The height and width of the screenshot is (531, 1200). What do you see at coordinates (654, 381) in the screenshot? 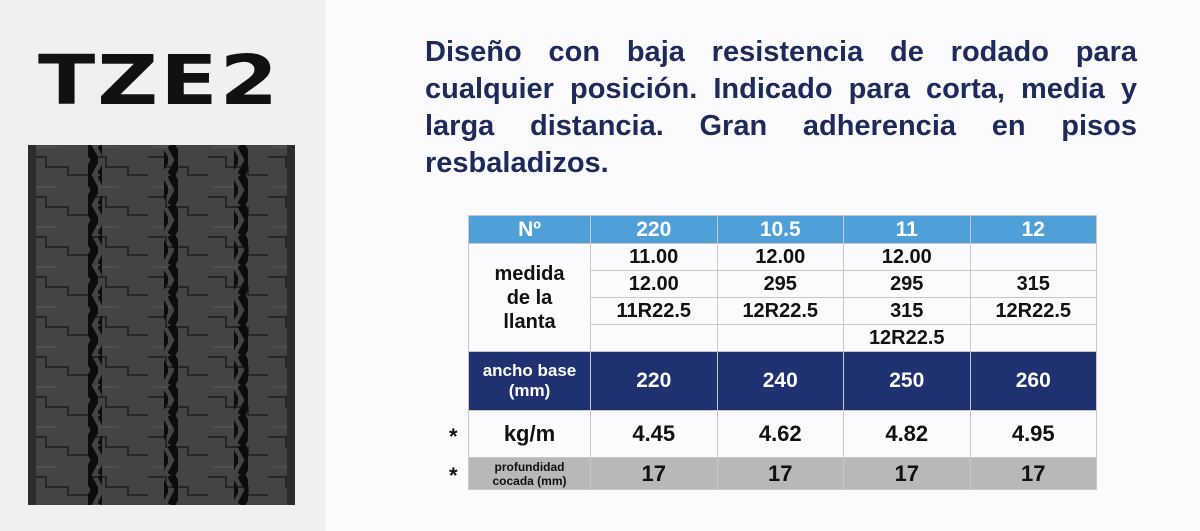
I see `cell: 220` at bounding box center [654, 381].